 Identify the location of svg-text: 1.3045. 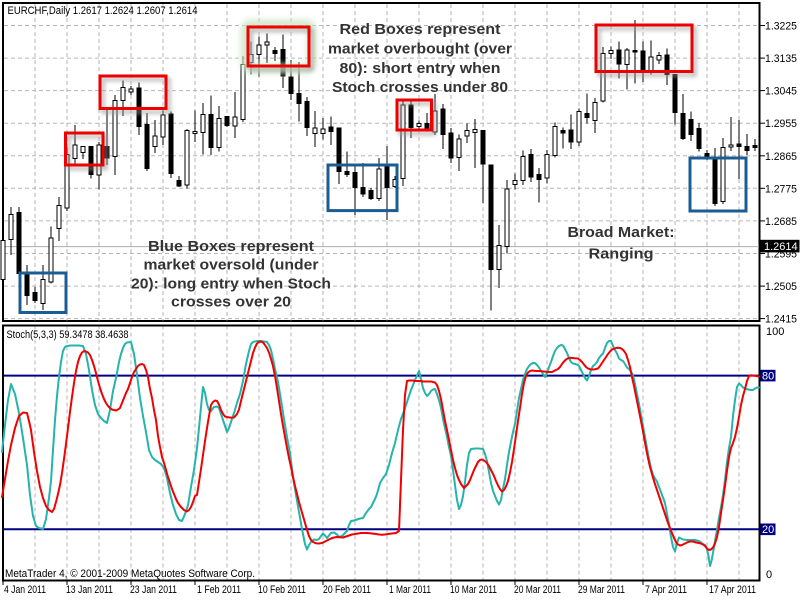
(781, 92).